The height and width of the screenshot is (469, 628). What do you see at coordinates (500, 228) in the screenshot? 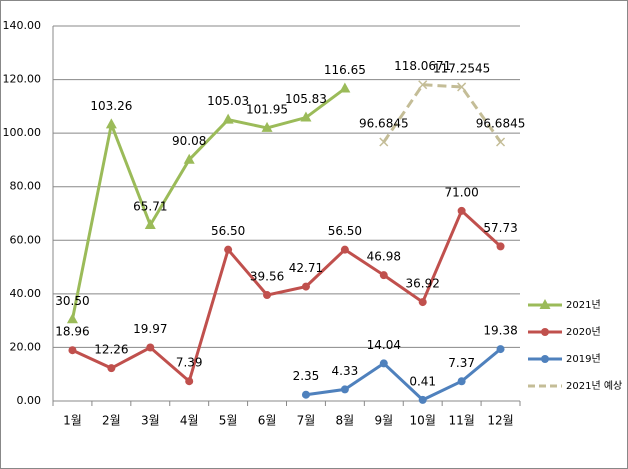
I see `data-label: 57.73` at bounding box center [500, 228].